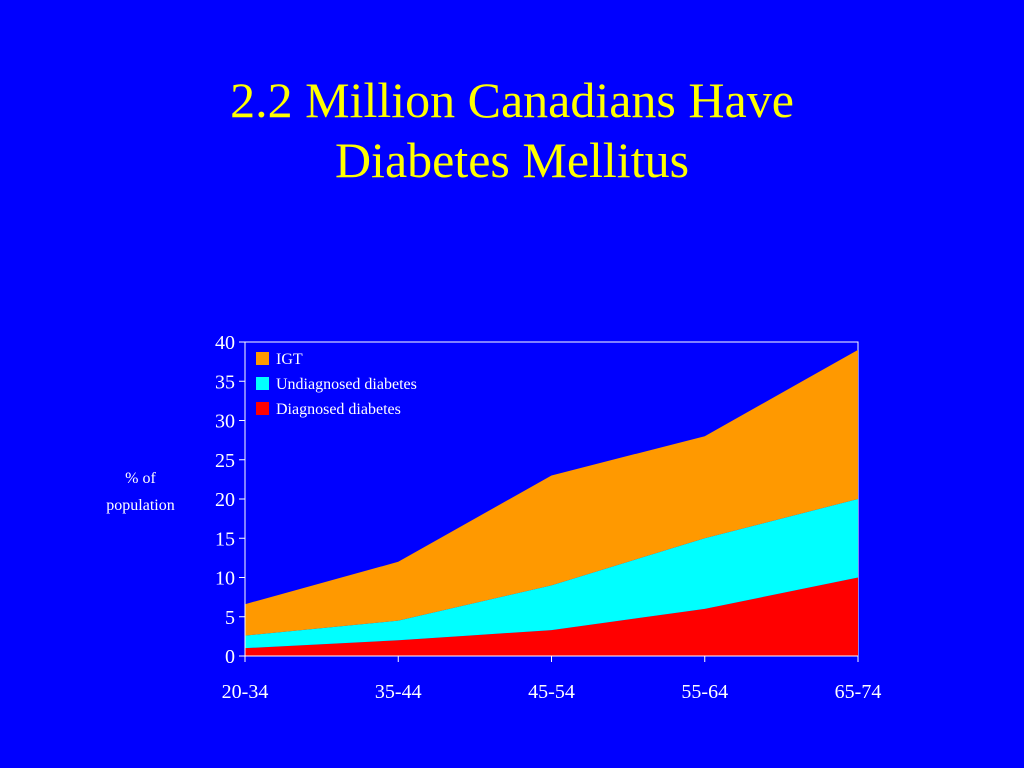  I want to click on y-tick-label: 0, so click(230, 657).